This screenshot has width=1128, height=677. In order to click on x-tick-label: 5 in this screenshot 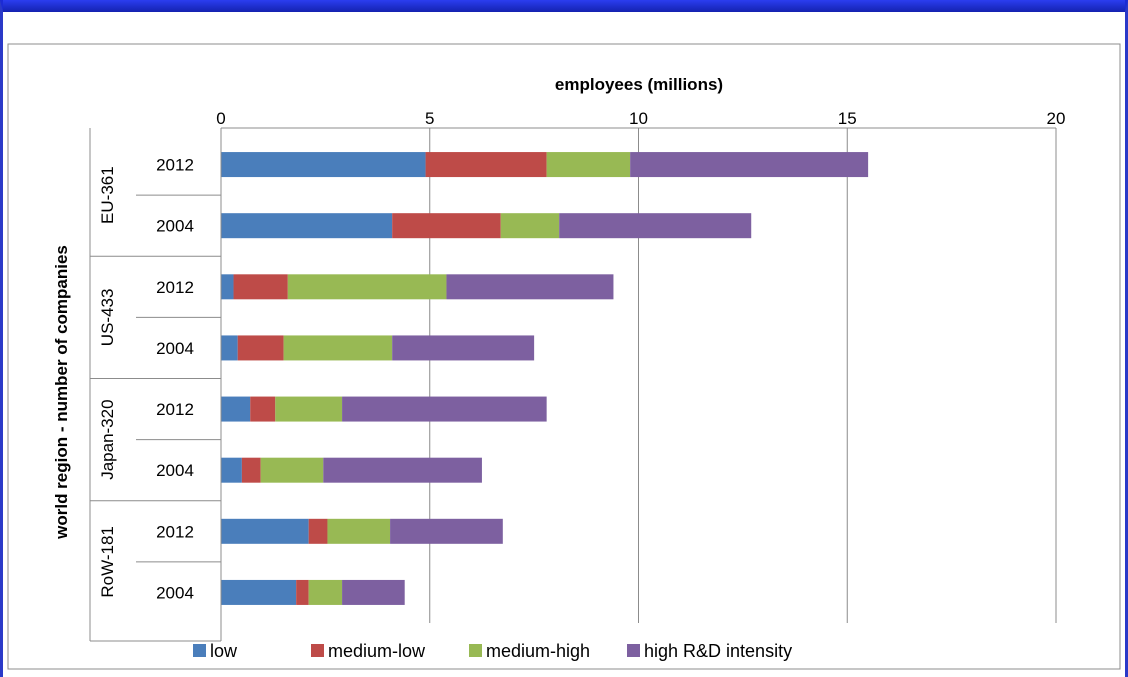, I will do `click(429, 118)`.